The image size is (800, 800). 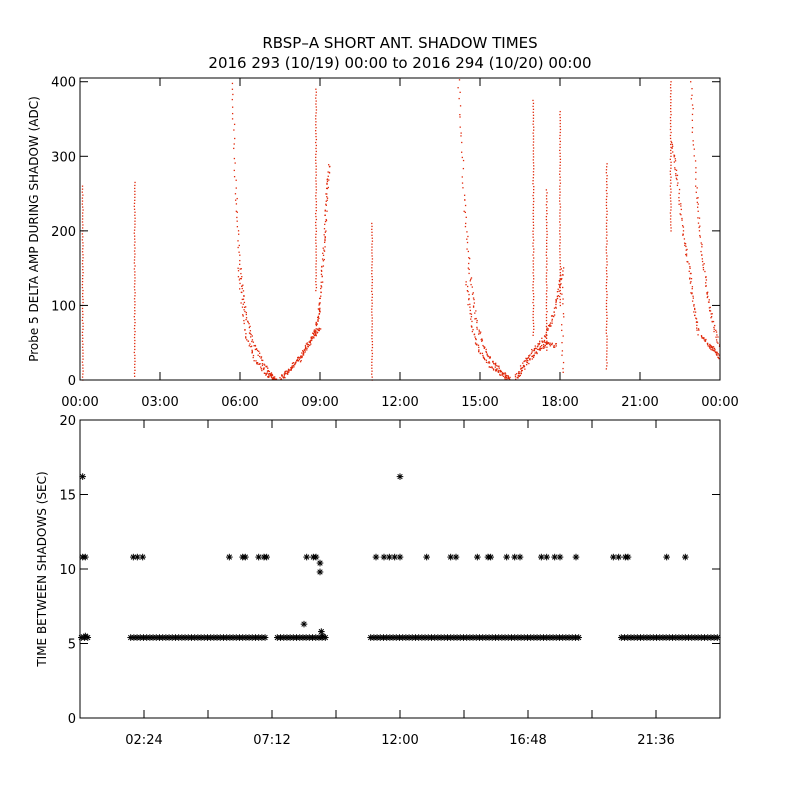 What do you see at coordinates (72, 645) in the screenshot?
I see `y-tick-label: 5` at bounding box center [72, 645].